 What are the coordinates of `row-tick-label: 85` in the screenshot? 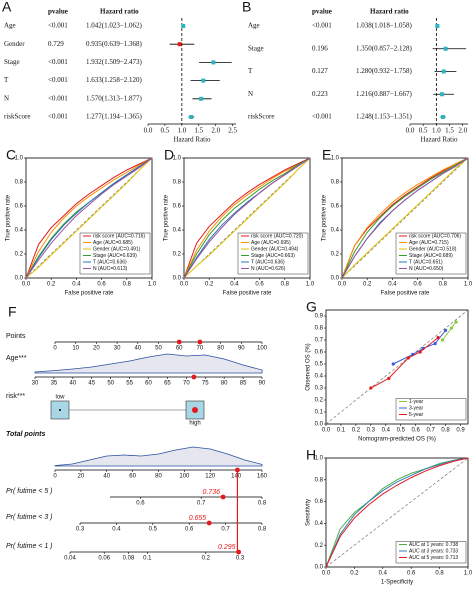 It's located at (243, 384).